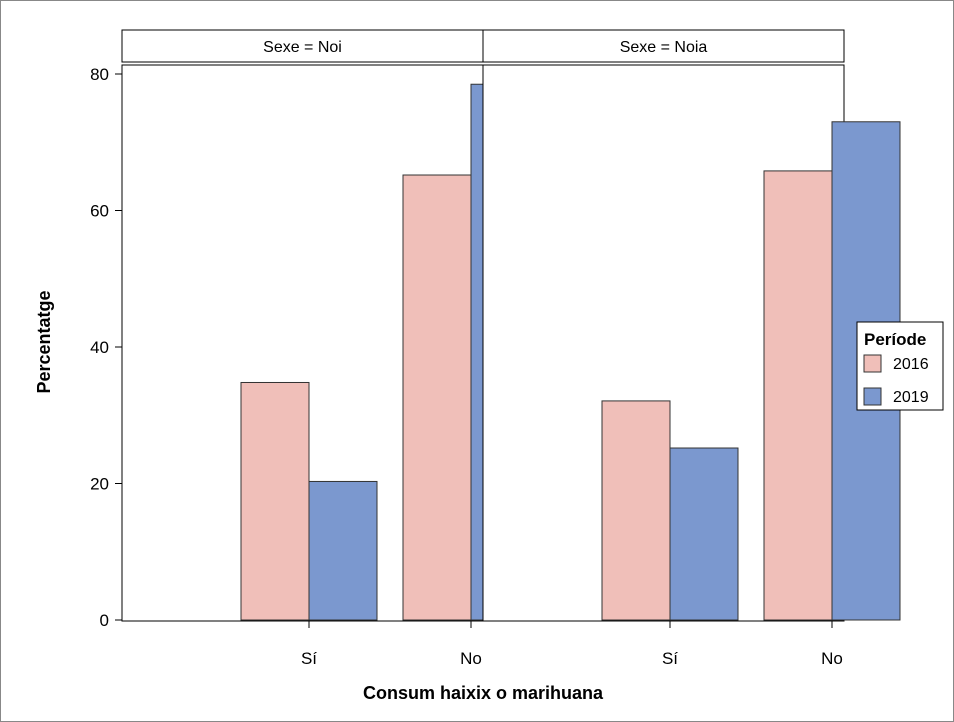 The height and width of the screenshot is (722, 954). Describe the element at coordinates (99, 211) in the screenshot. I see `y-tick-label: 60` at that location.